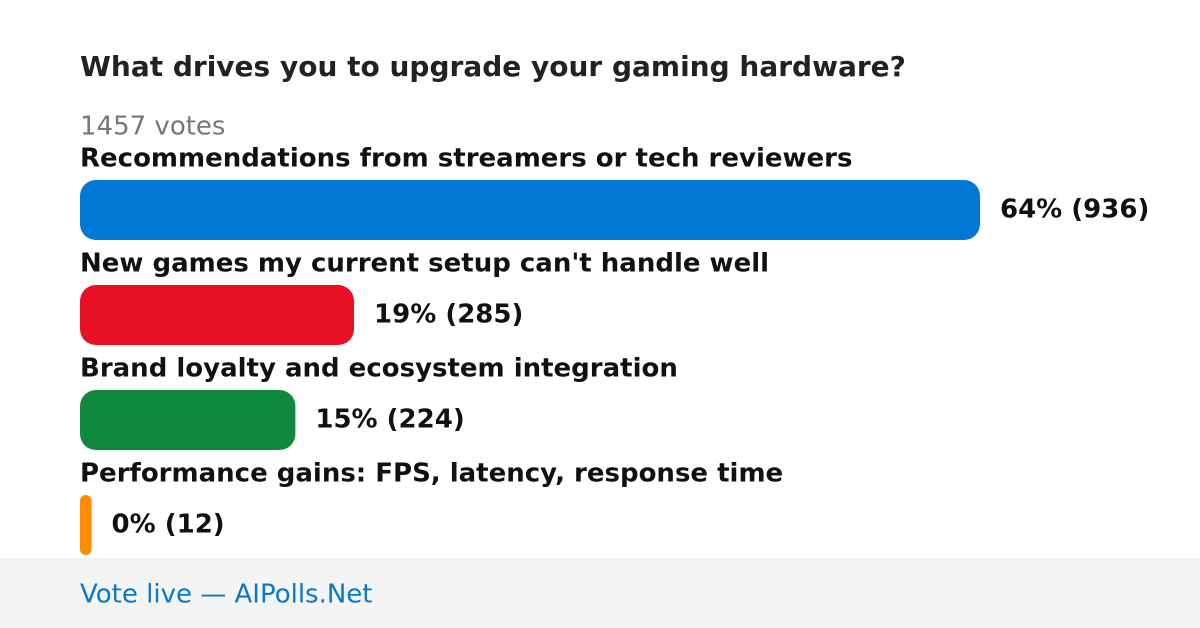  Describe the element at coordinates (1074, 210) in the screenshot. I see `result-label: 64% (936)` at that location.